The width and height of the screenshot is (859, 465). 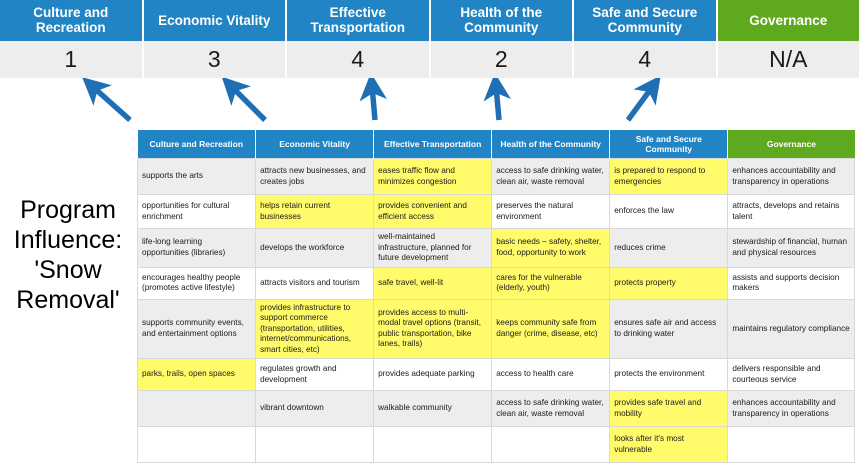 I want to click on matrix-header-culture-and-recreation: Culture and Recreation, so click(x=197, y=144).